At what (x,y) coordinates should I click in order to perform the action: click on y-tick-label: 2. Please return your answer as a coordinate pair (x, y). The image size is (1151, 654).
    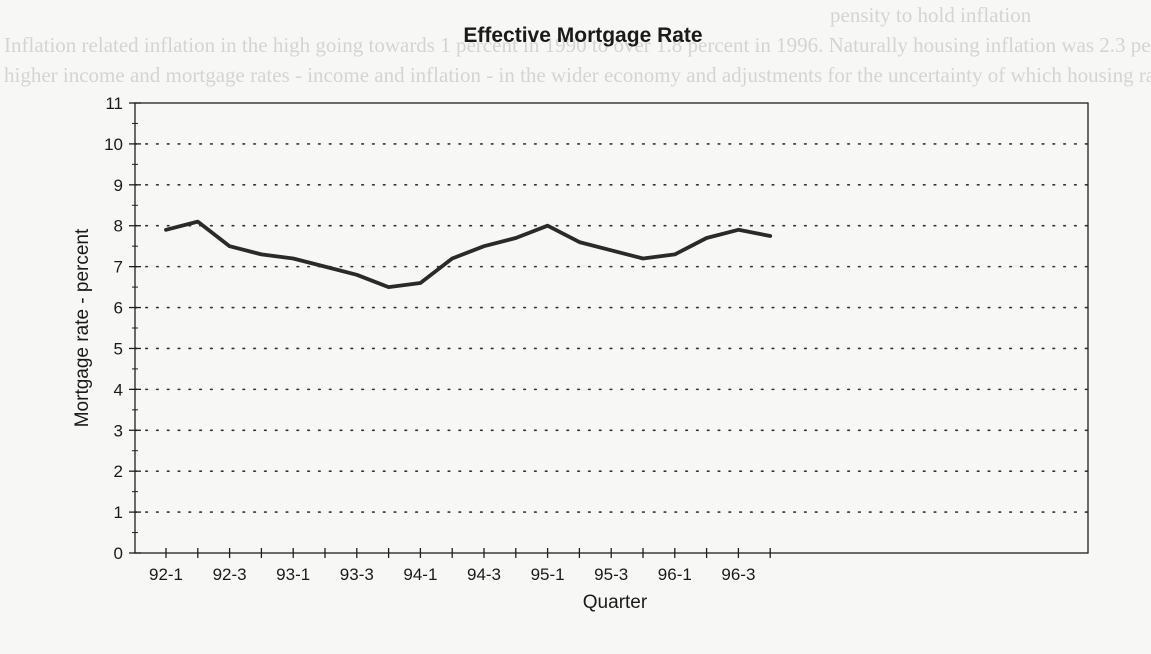
    Looking at the image, I should click on (118, 471).